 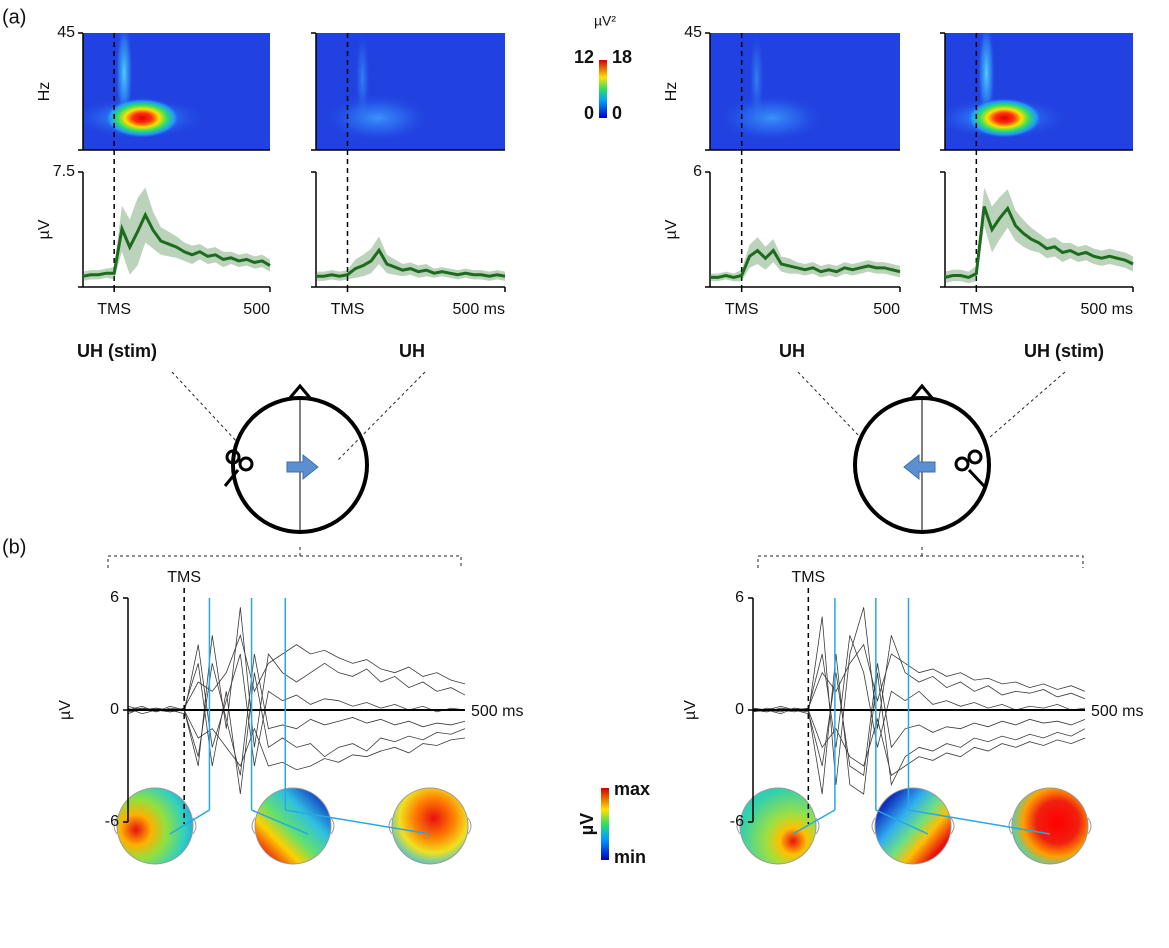 I want to click on topomaps, so click(x=602, y=826).